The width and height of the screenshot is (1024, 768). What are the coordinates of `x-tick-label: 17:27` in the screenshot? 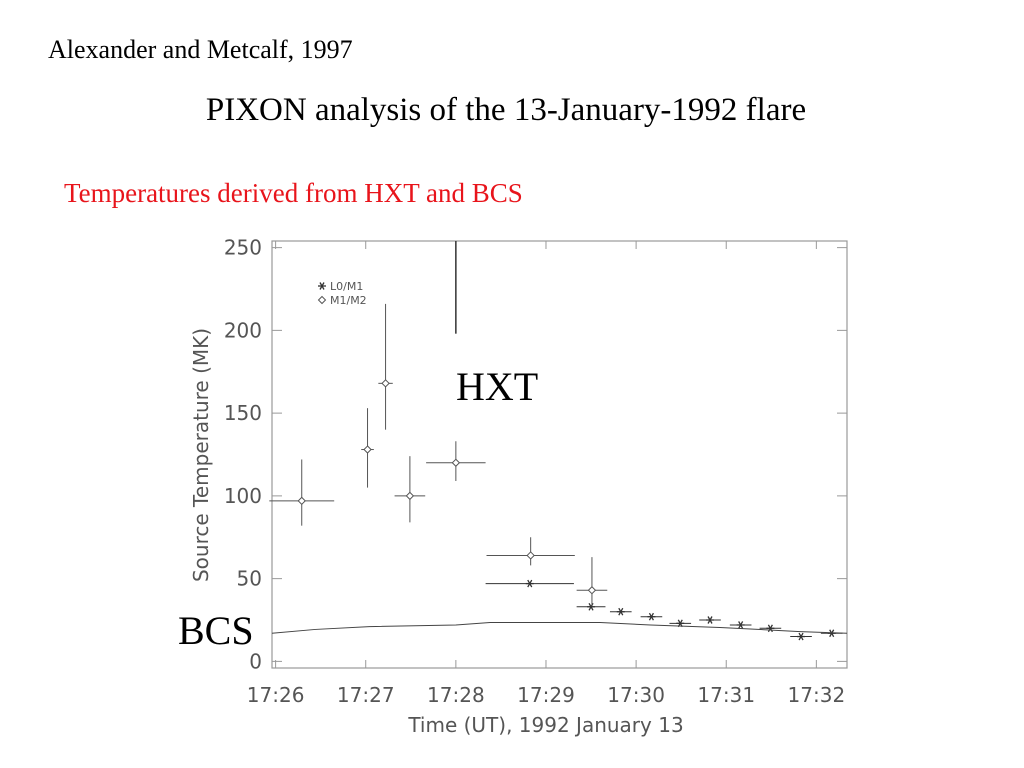 It's located at (366, 695).